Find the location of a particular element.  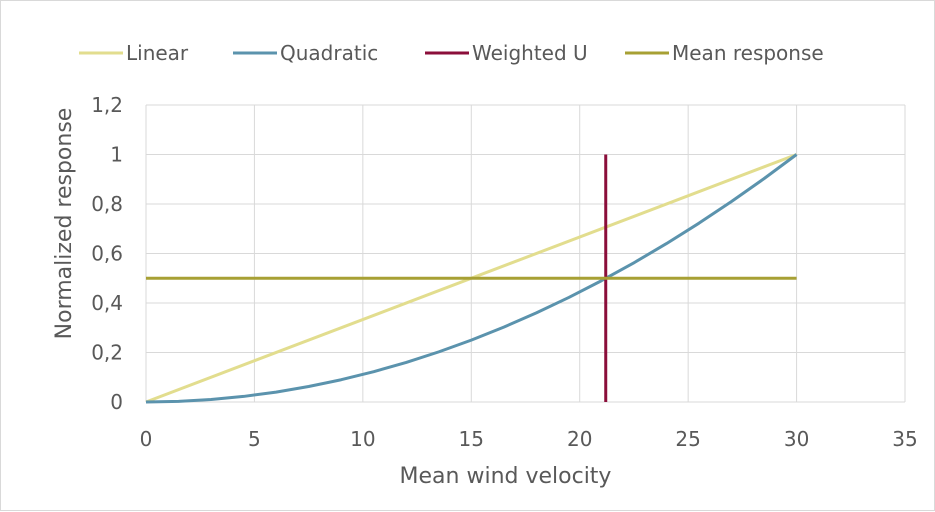

y-tick-label: 0 is located at coordinates (116, 402).